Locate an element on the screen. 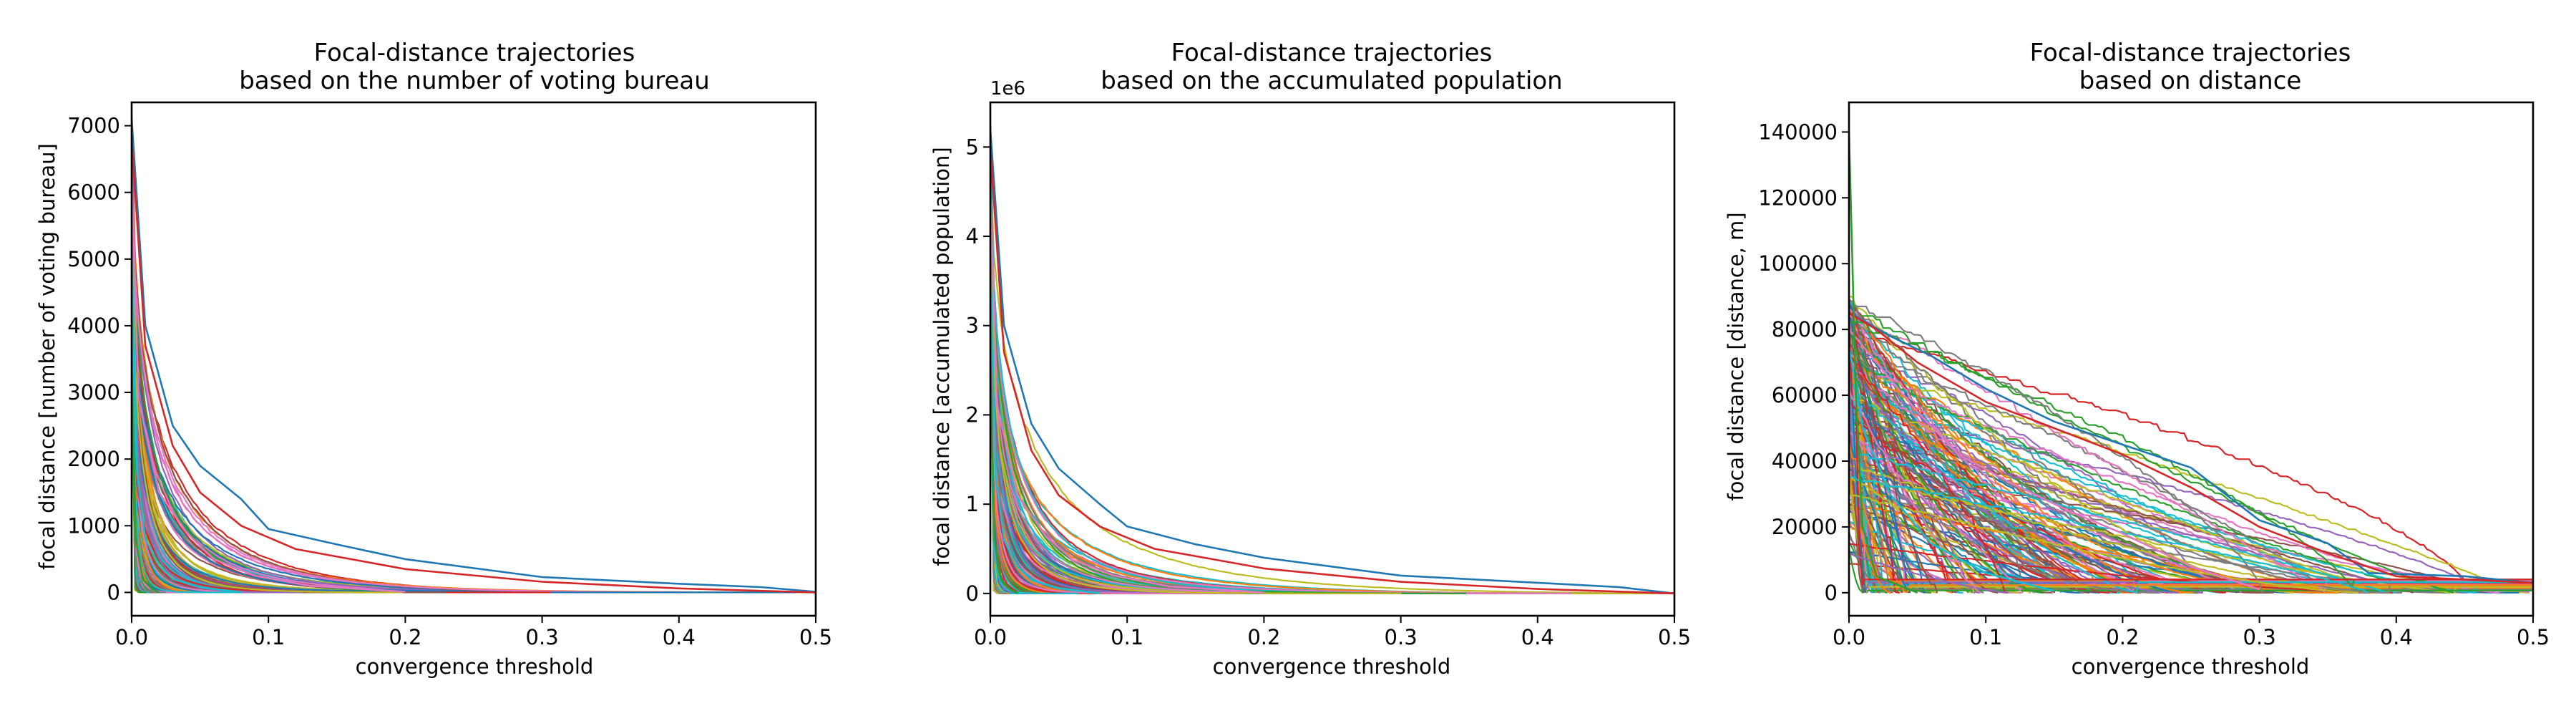 This screenshot has width=2576, height=716. y-tick-label-3-2: 20000 is located at coordinates (1805, 527).